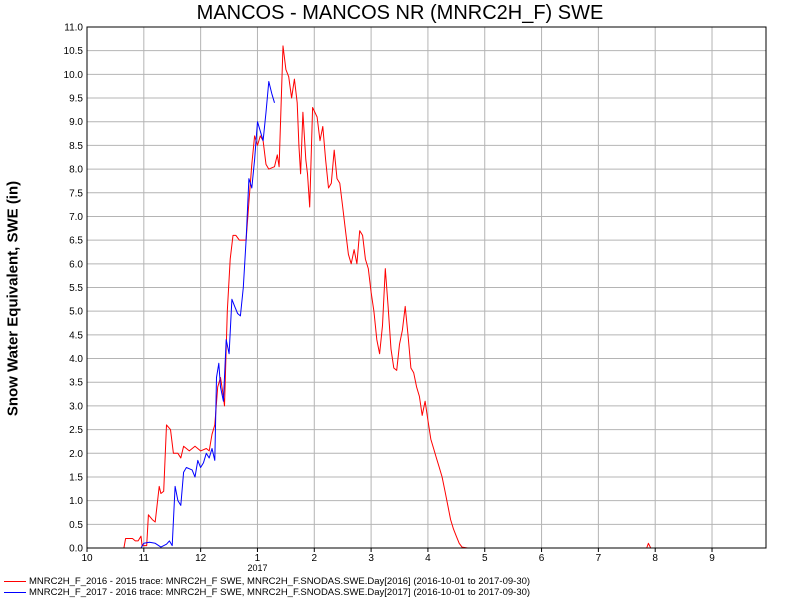  I want to click on y-tick-label: 2.5, so click(76, 430).